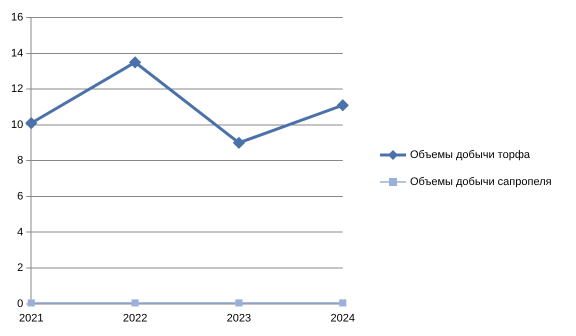  I want to click on y-tick-label: 16, so click(17, 18).